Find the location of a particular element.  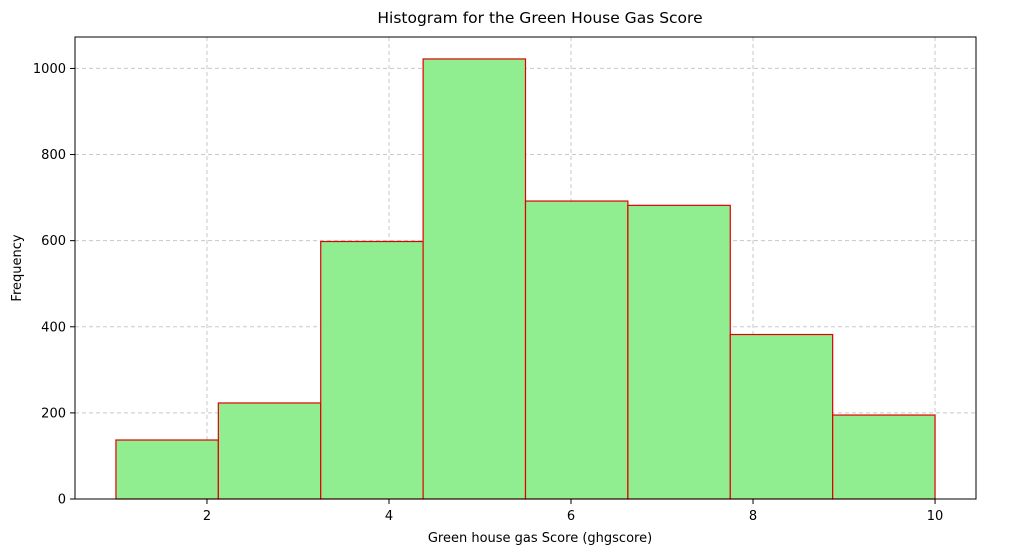

y-tick-label: 400 is located at coordinates (53, 327).